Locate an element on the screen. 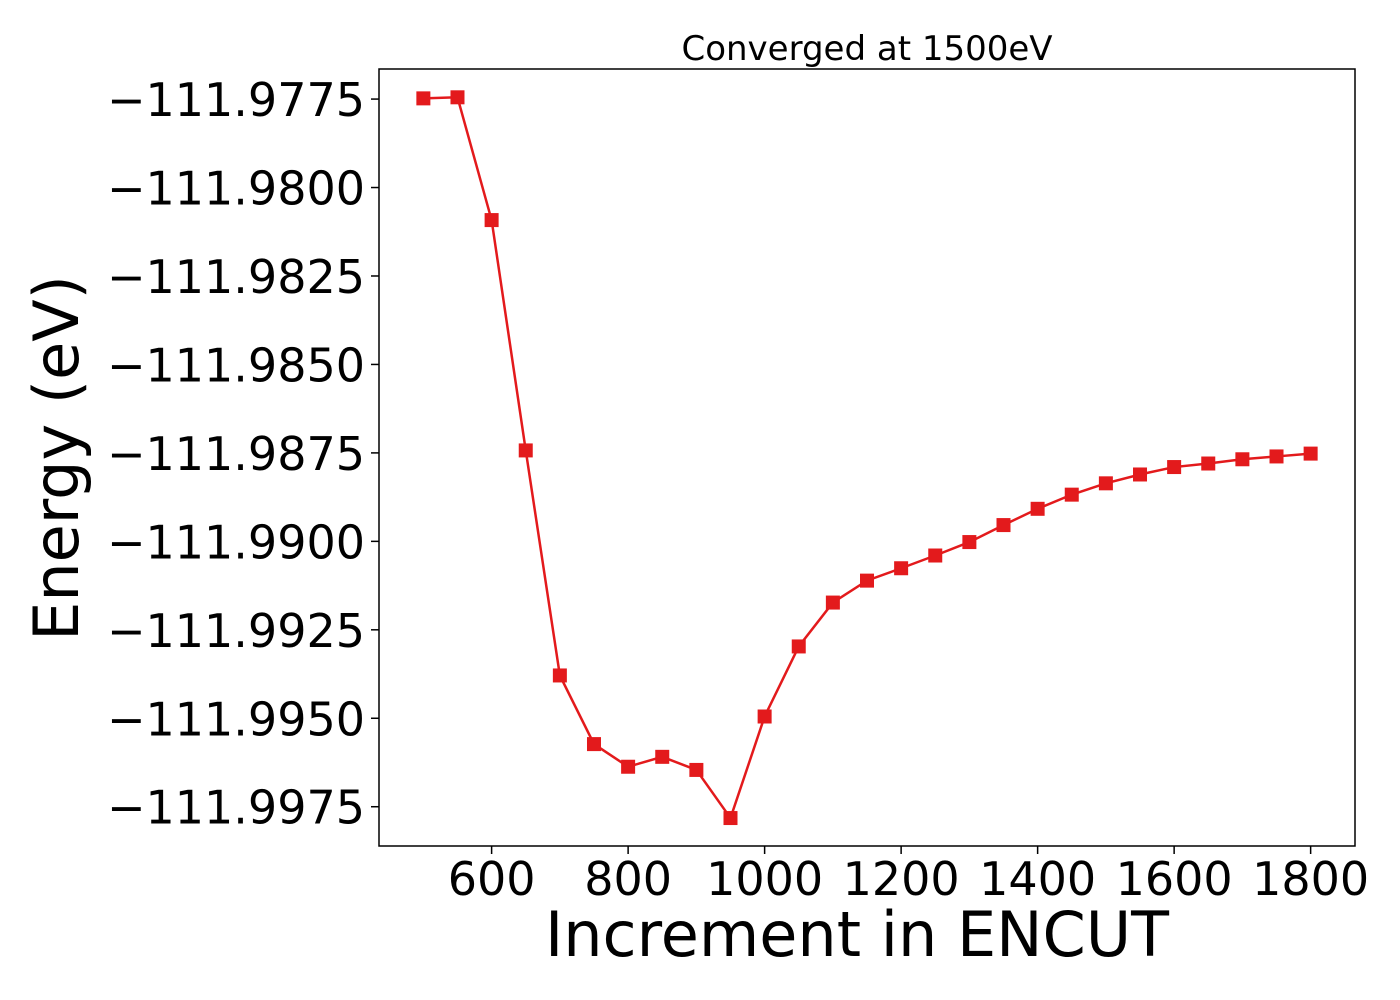  y-tick-label: −111.9925 is located at coordinates (236, 631).